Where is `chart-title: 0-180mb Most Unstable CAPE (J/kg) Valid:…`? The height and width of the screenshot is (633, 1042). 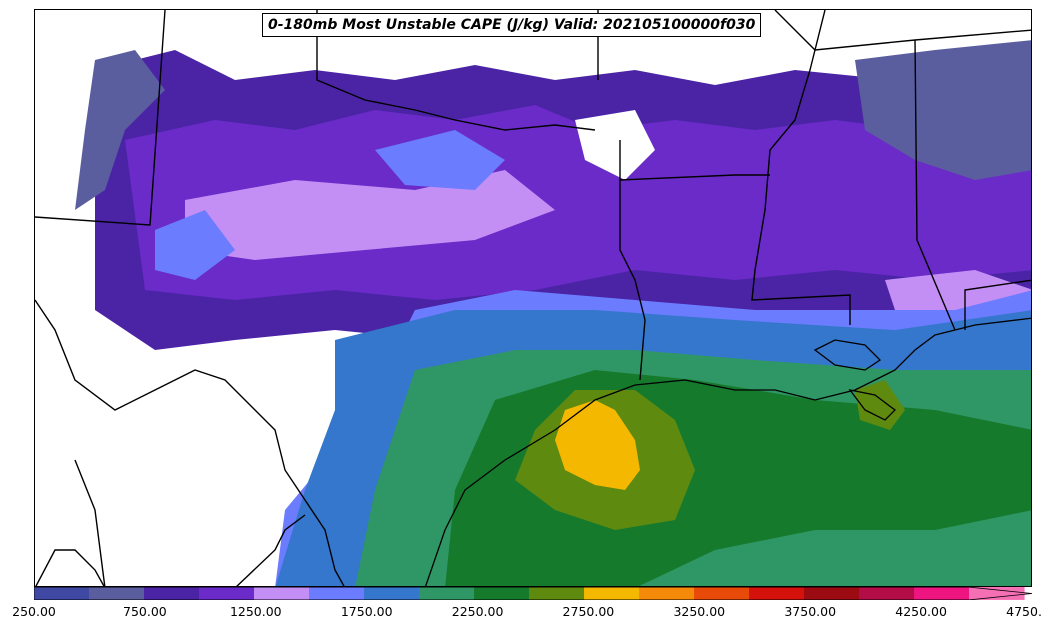 chart-title: 0-180mb Most Unstable CAPE (J/kg) Valid:… is located at coordinates (512, 25).